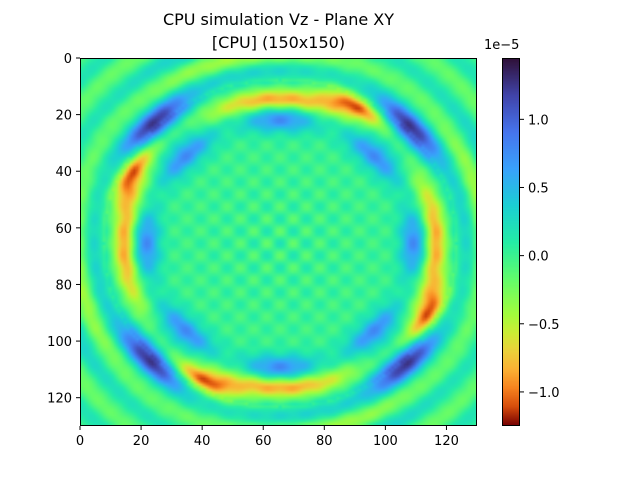 The image size is (640, 480). Describe the element at coordinates (63, 285) in the screenshot. I see `y-tick-label: 80` at that location.